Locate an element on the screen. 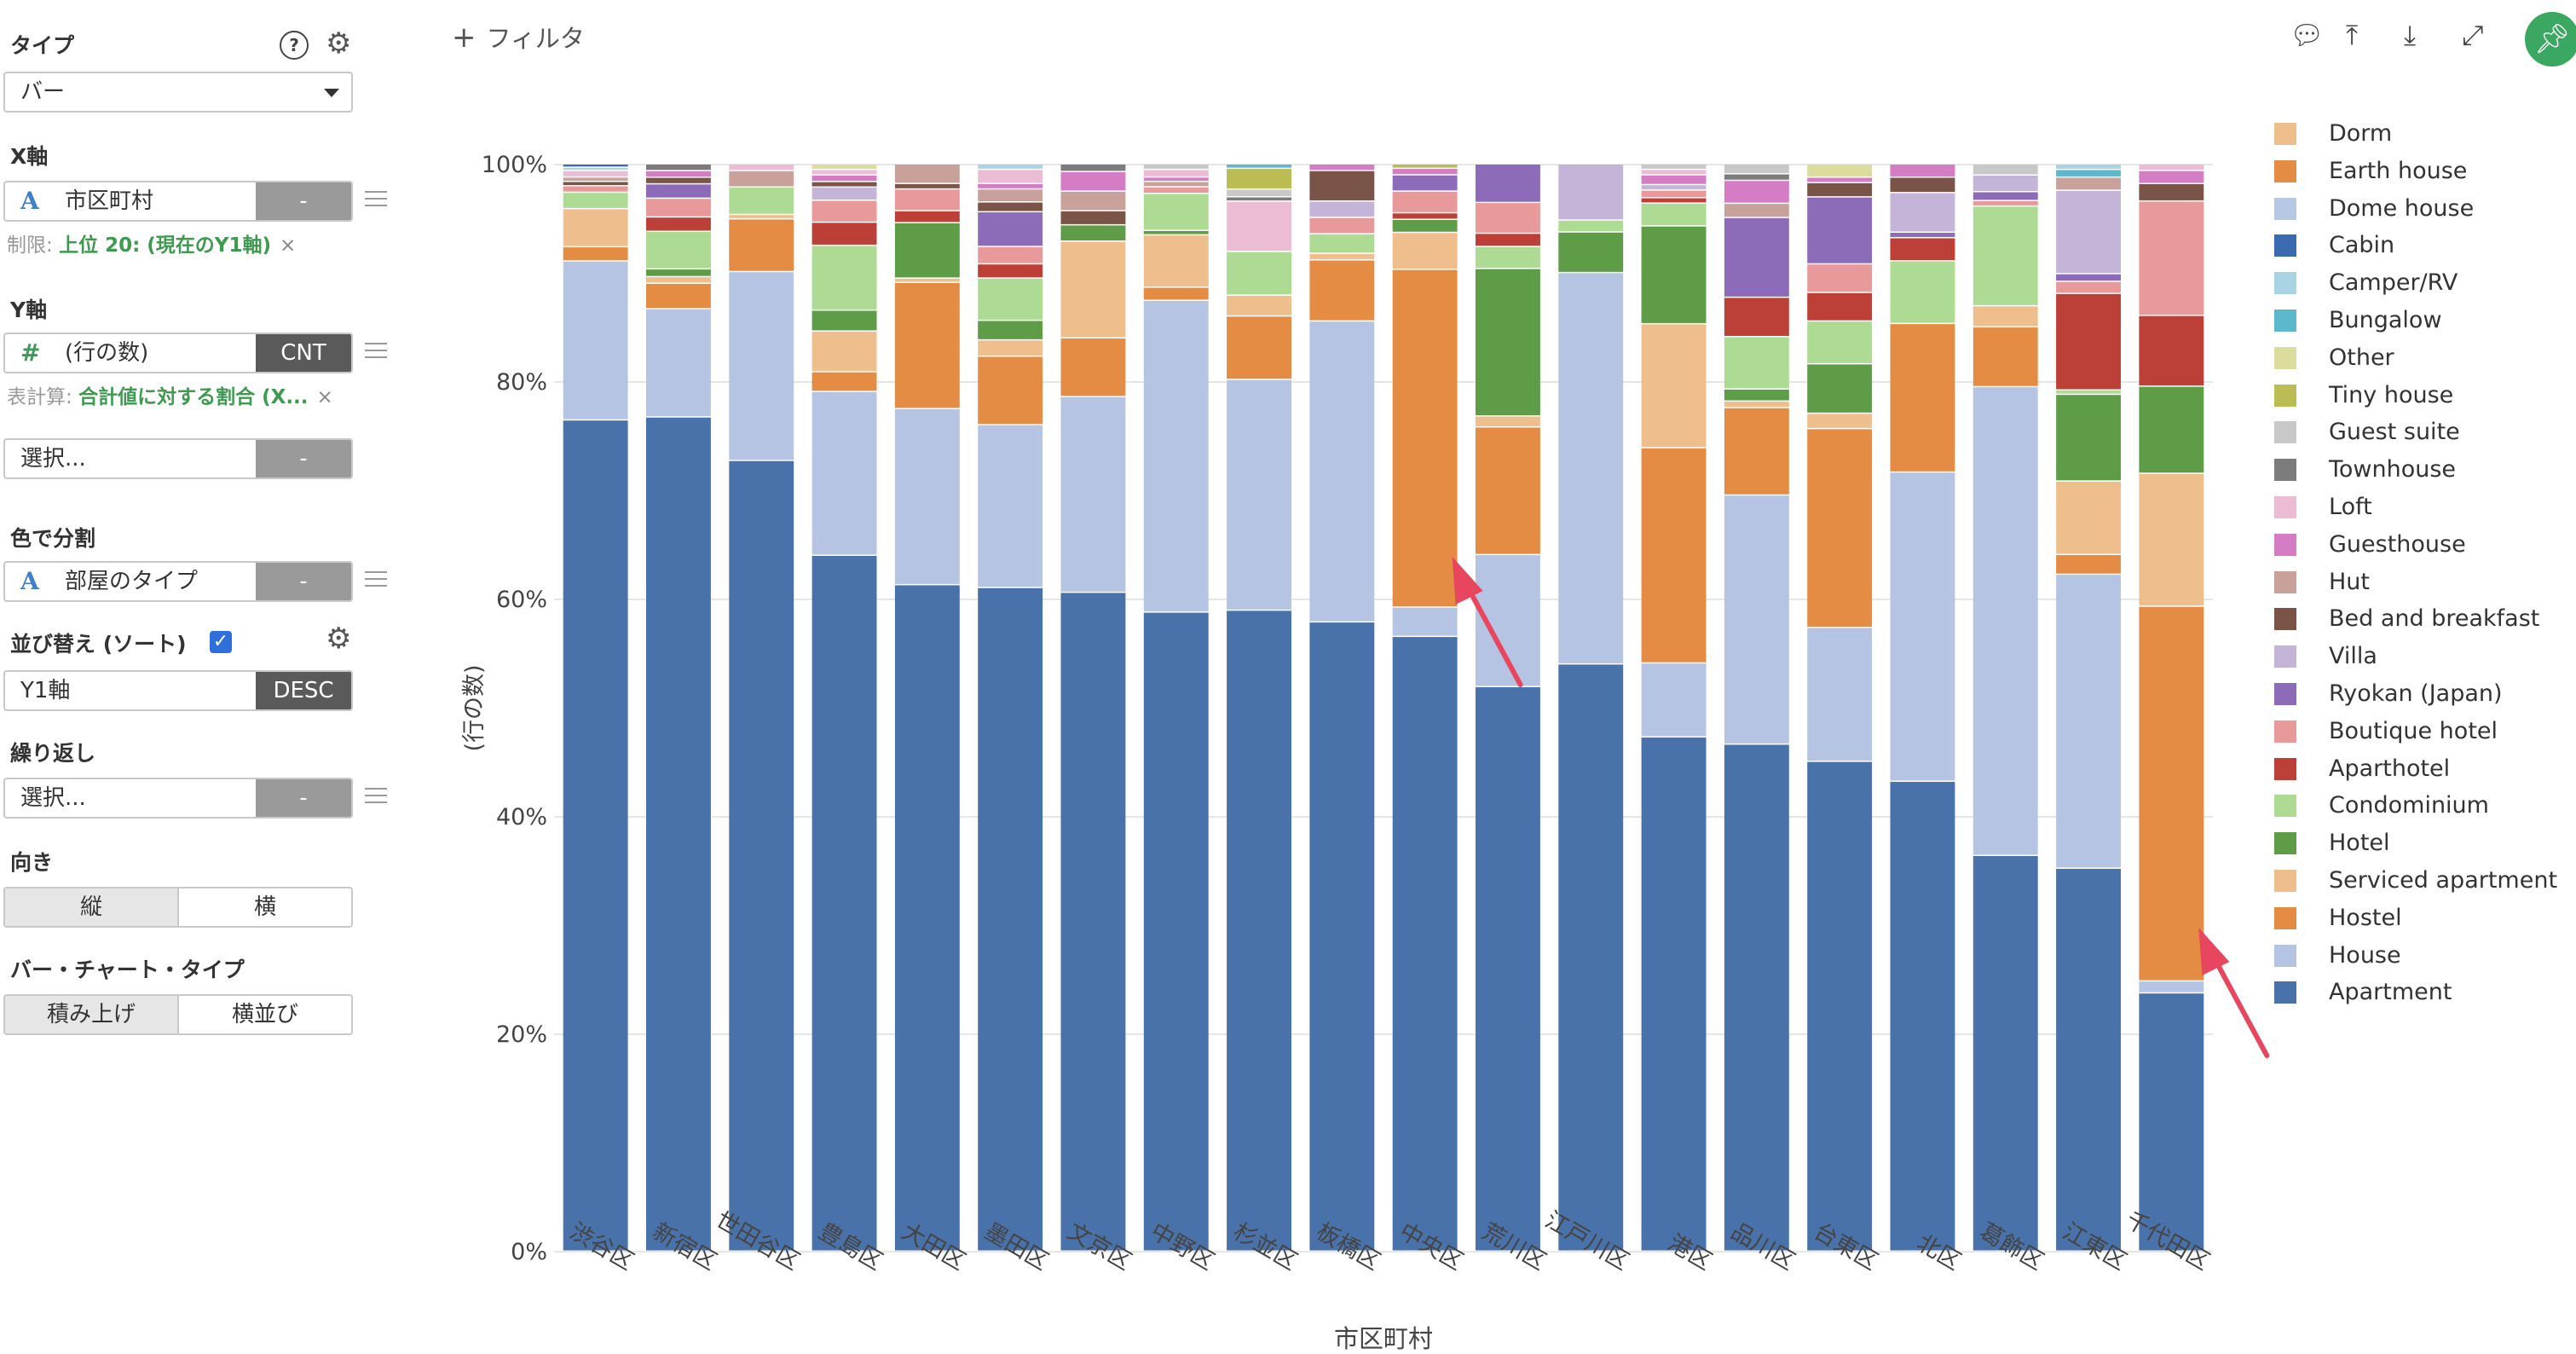 The image size is (2576, 1354). repeat-field: 選択... - is located at coordinates (178, 799).